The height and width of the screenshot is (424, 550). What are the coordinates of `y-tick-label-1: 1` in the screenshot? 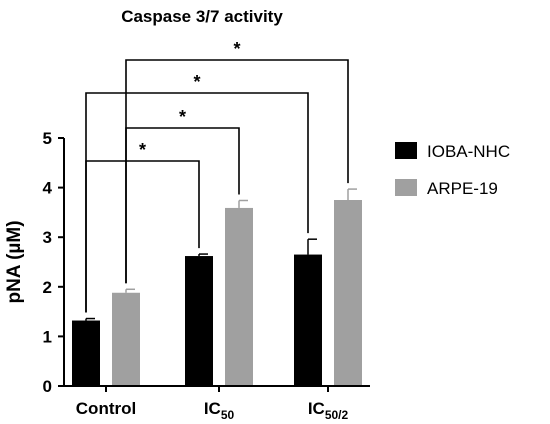 It's located at (47, 336).